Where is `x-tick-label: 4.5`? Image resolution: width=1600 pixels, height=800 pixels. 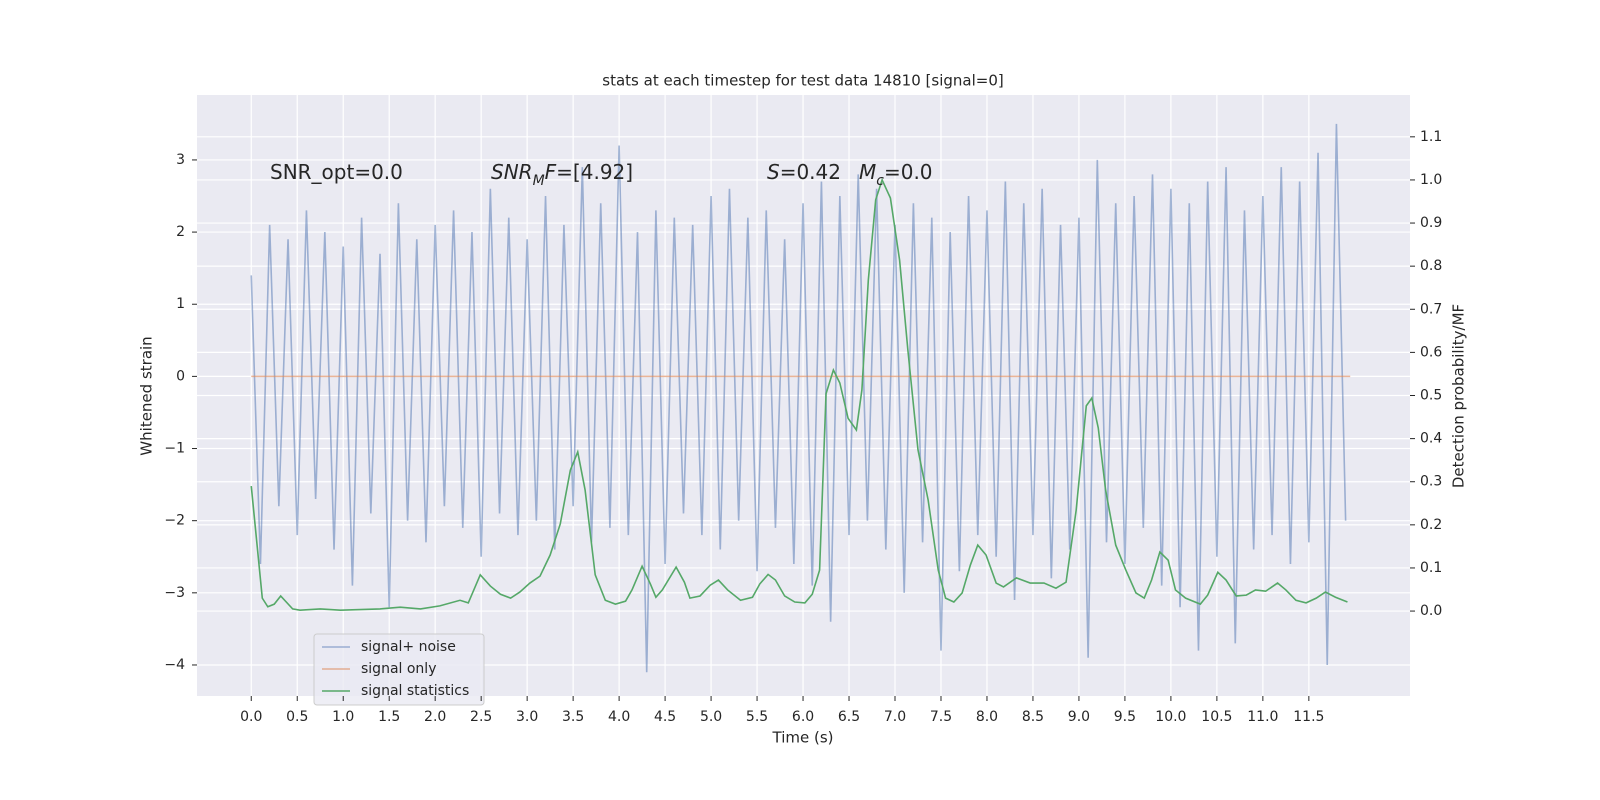 x-tick-label: 4.5 is located at coordinates (665, 717).